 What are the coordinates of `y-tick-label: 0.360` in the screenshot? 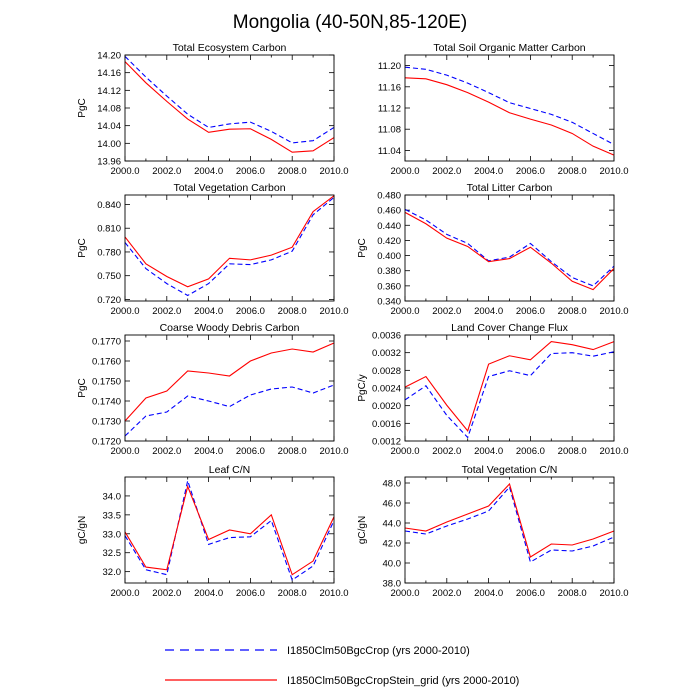 It's located at (389, 286).